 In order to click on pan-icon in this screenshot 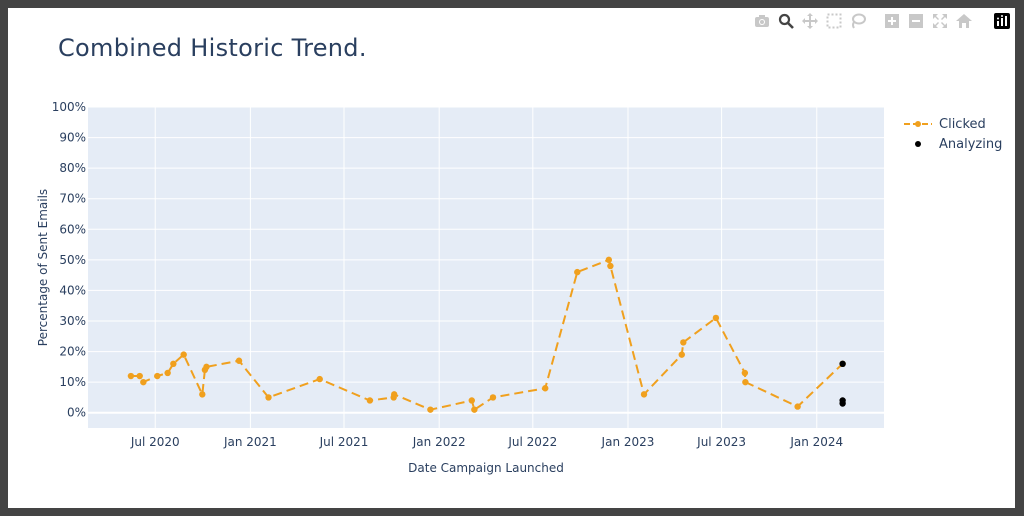, I will do `click(810, 21)`.